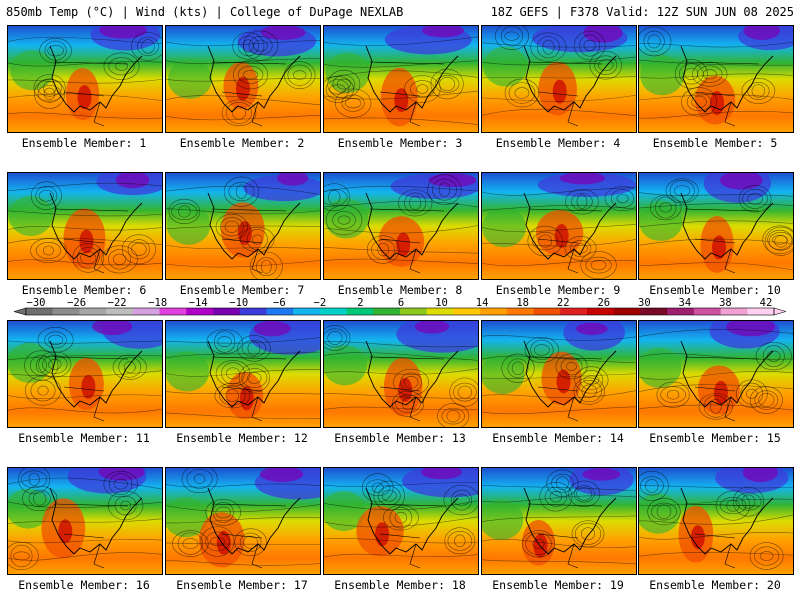 The height and width of the screenshot is (600, 800). I want to click on ensemble-member-panel: Ensemble Member: 2, so click(243, 87).